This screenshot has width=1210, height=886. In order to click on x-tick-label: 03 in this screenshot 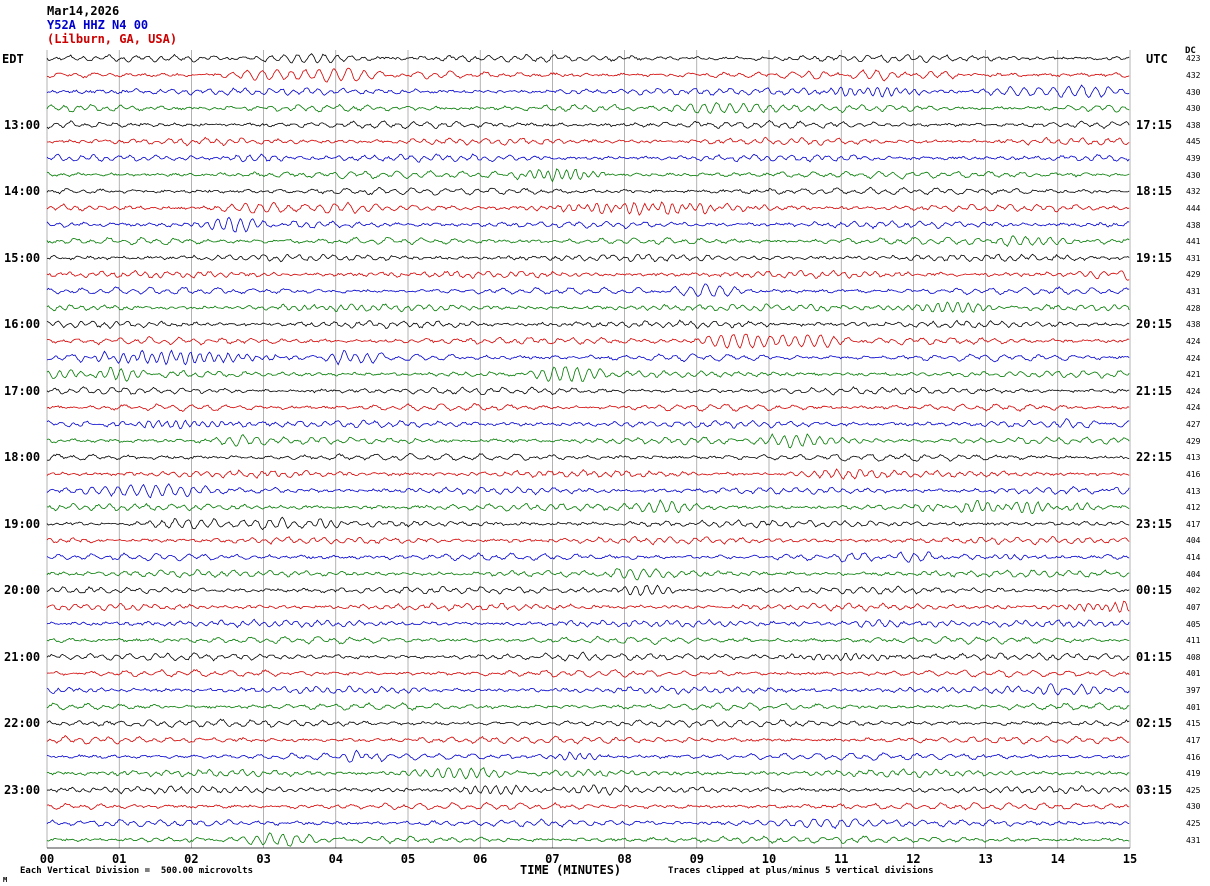, I will do `click(263, 859)`.